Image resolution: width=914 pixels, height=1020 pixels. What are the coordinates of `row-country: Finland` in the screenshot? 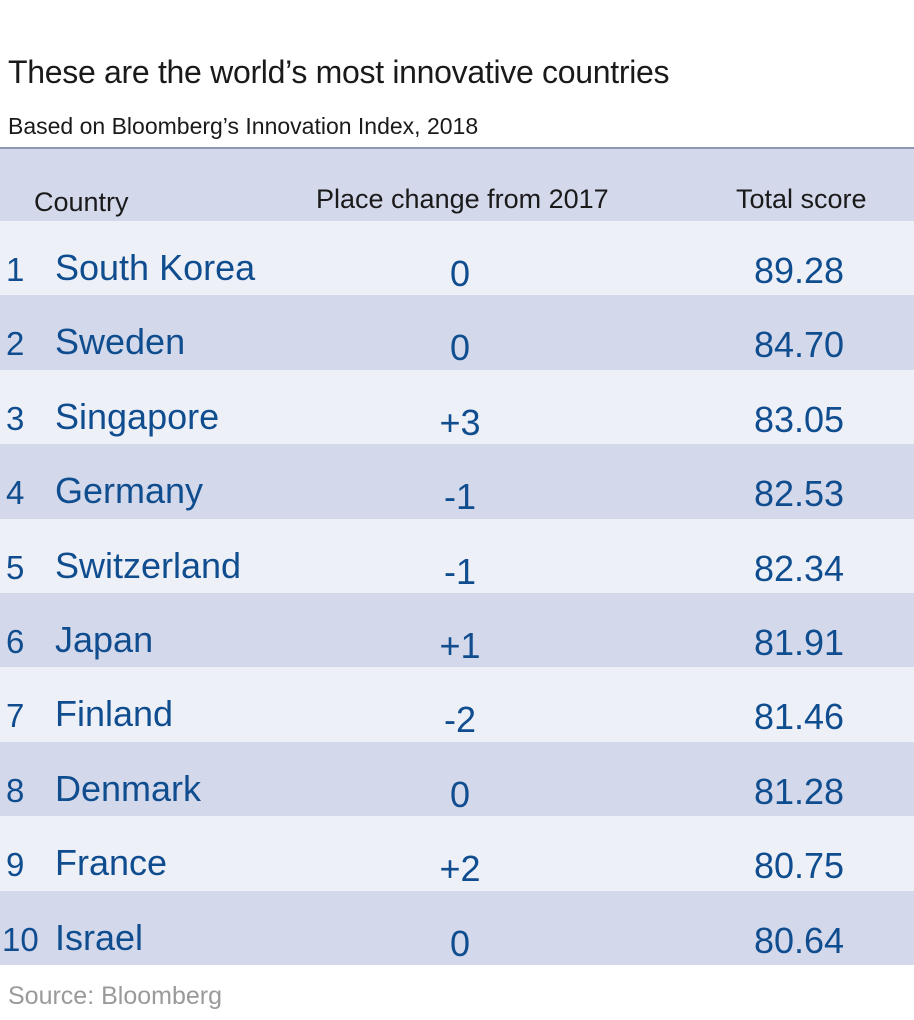 It's located at (114, 714).